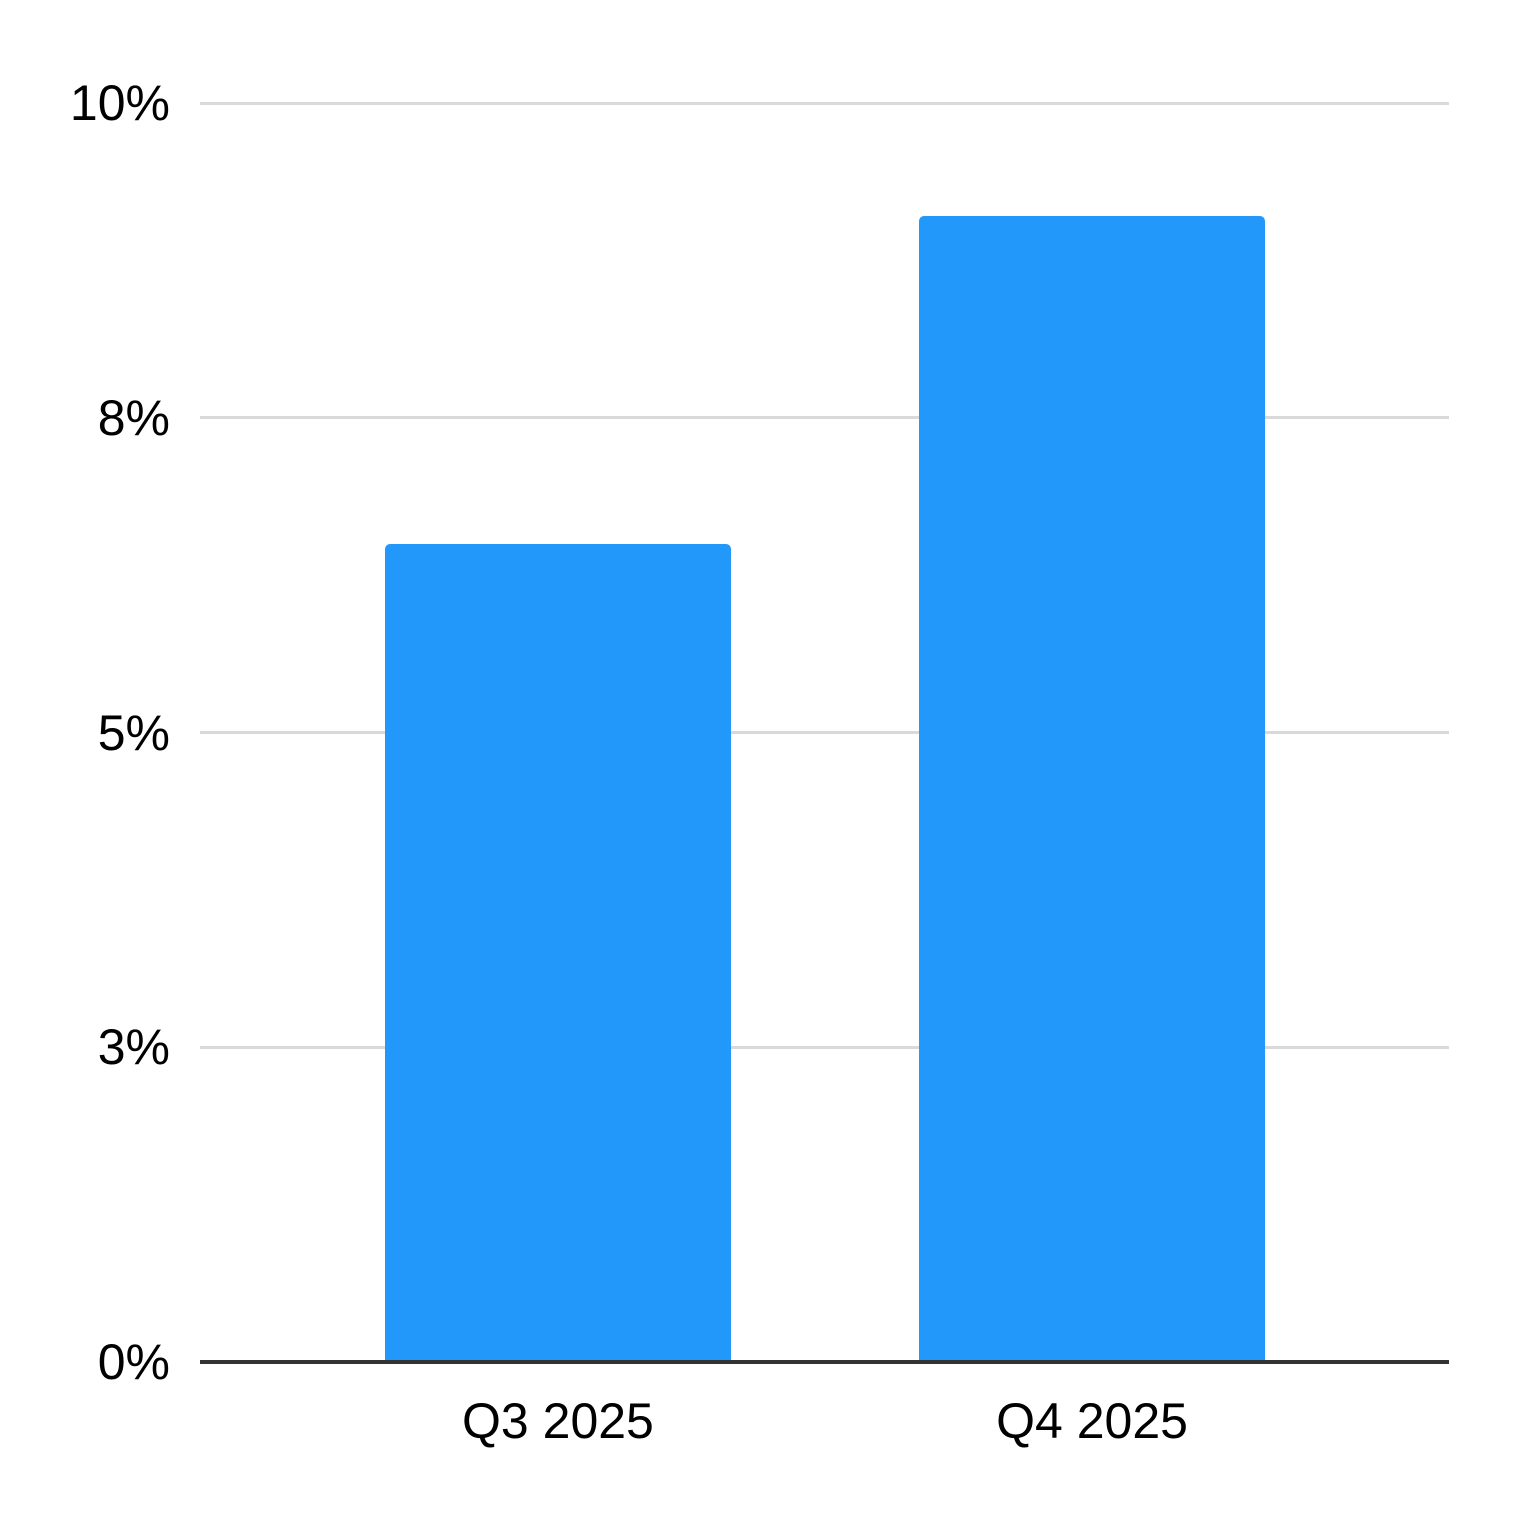 This screenshot has width=1525, height=1522. Describe the element at coordinates (824, 1362) in the screenshot. I see `x-axis-line` at that location.